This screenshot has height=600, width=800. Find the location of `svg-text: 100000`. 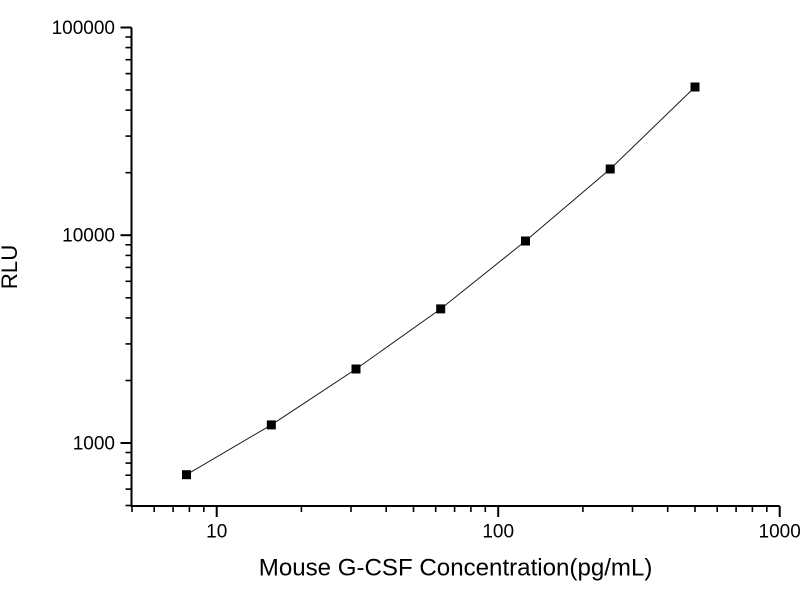

svg-text: 100000 is located at coordinates (83, 28).